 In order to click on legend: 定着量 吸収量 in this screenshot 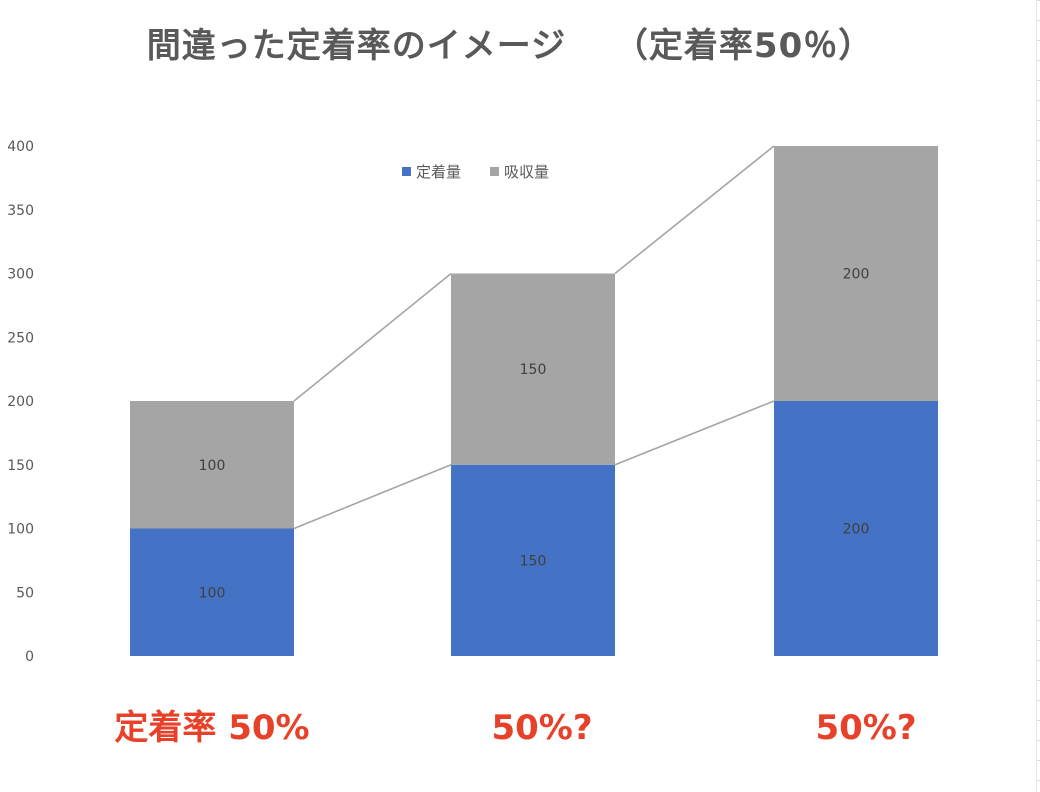, I will do `click(475, 172)`.